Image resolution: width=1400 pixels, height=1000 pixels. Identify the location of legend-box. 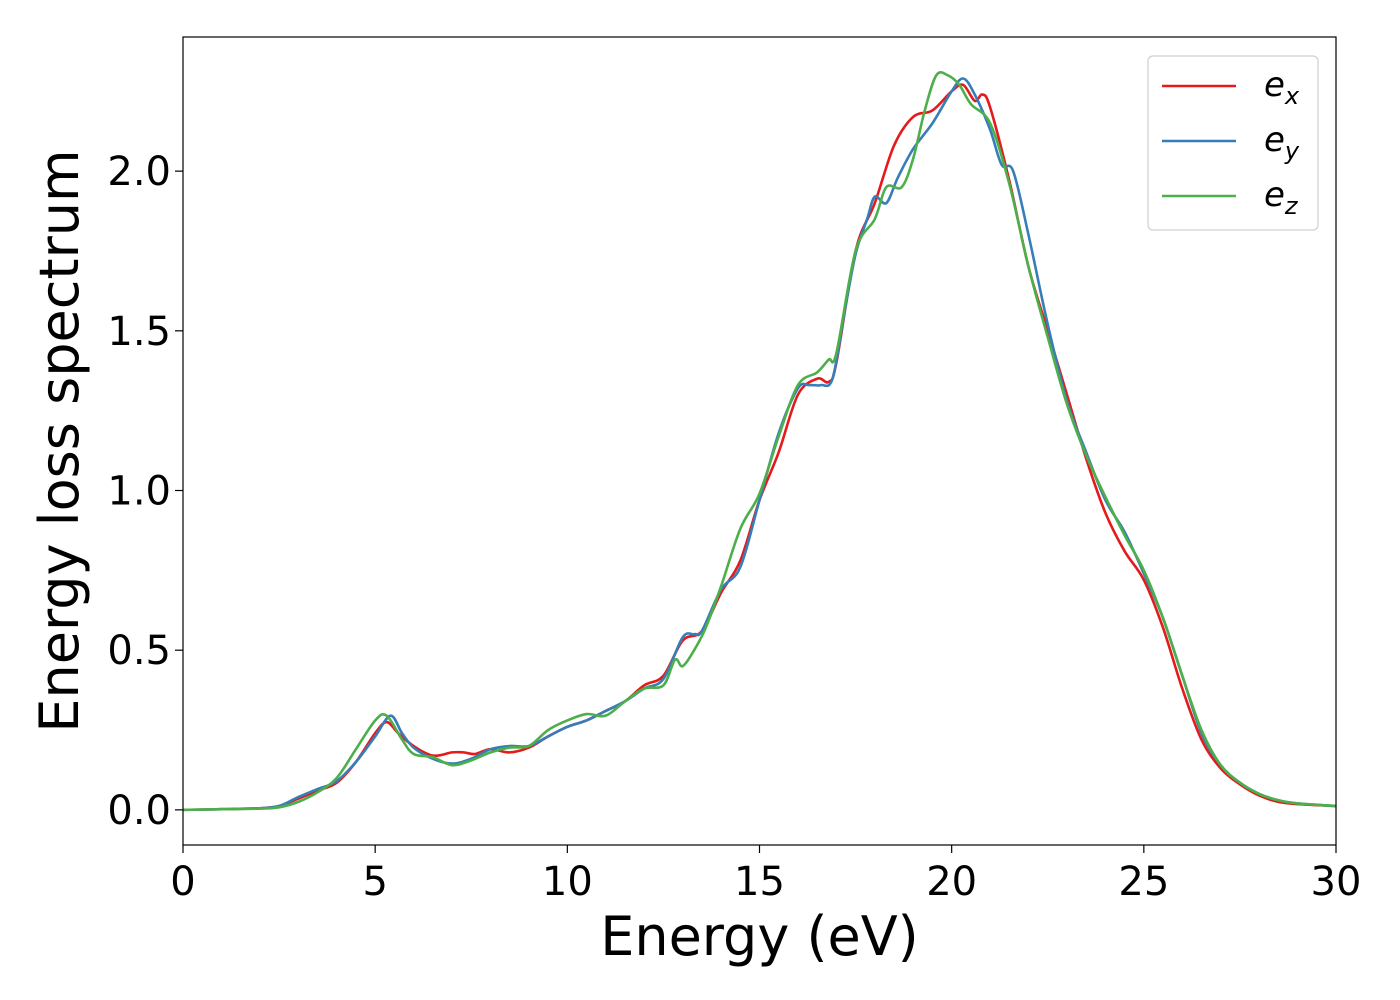
(1233, 143).